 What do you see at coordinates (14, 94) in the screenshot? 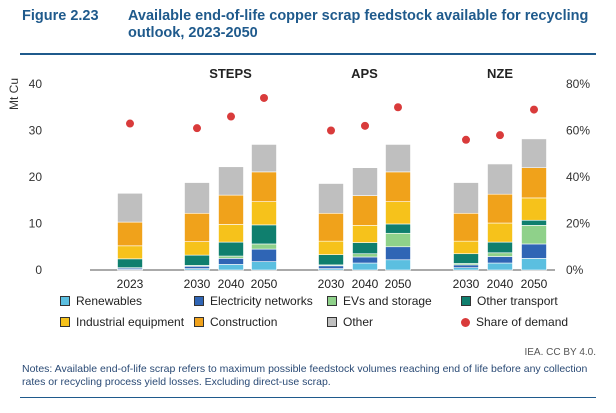
I see `y-axis-label: Mt Cu` at bounding box center [14, 94].